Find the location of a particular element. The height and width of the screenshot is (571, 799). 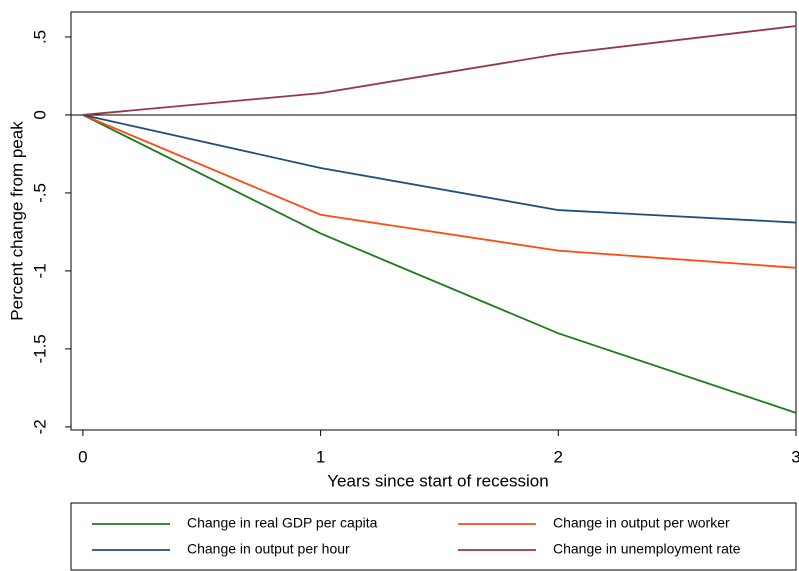

y-tick-label: 0 is located at coordinates (39, 114).